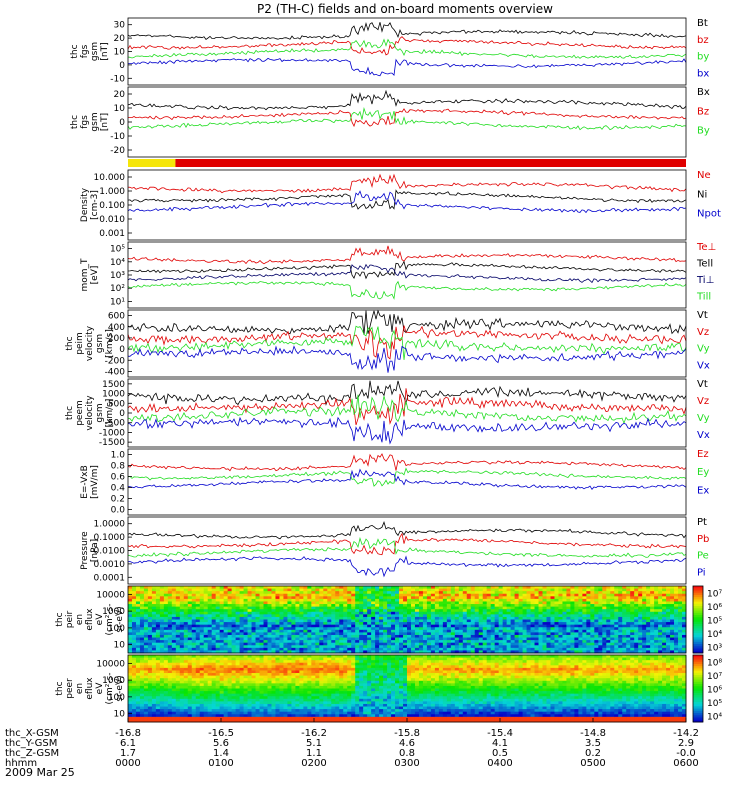 This screenshot has height=800, width=750. What do you see at coordinates (112, 220) in the screenshot?
I see `ytick-label: 0.010` at bounding box center [112, 220].